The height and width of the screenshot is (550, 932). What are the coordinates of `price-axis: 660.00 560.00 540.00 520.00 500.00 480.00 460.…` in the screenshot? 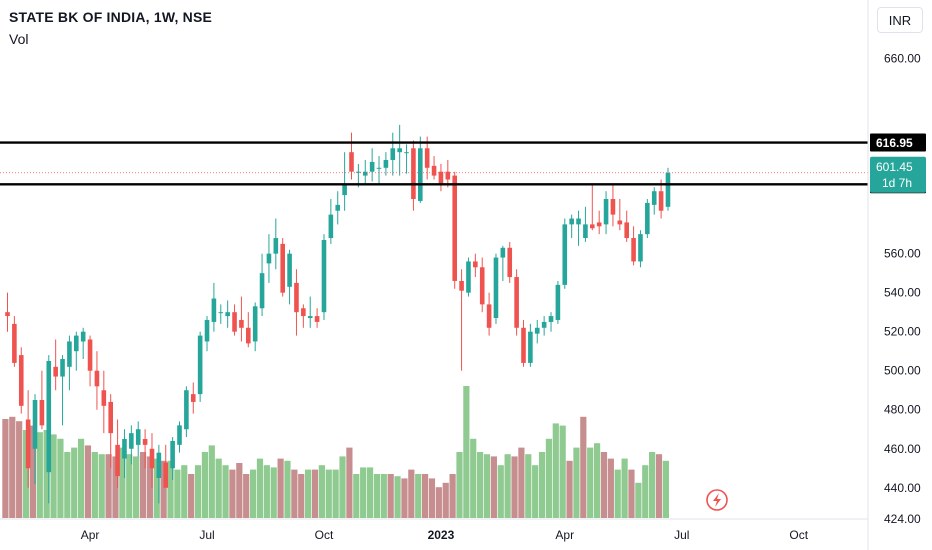 It's located at (902, 289).